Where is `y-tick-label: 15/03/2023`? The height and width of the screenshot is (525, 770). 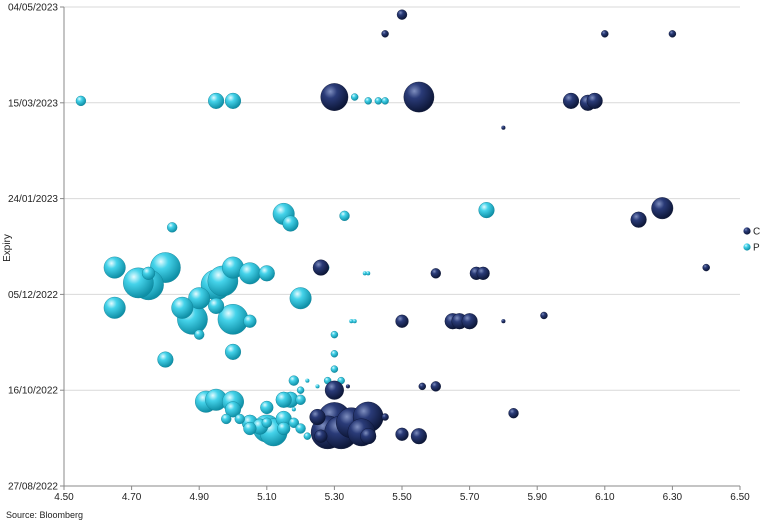 y-tick-label: 15/03/2023 is located at coordinates (33, 103).